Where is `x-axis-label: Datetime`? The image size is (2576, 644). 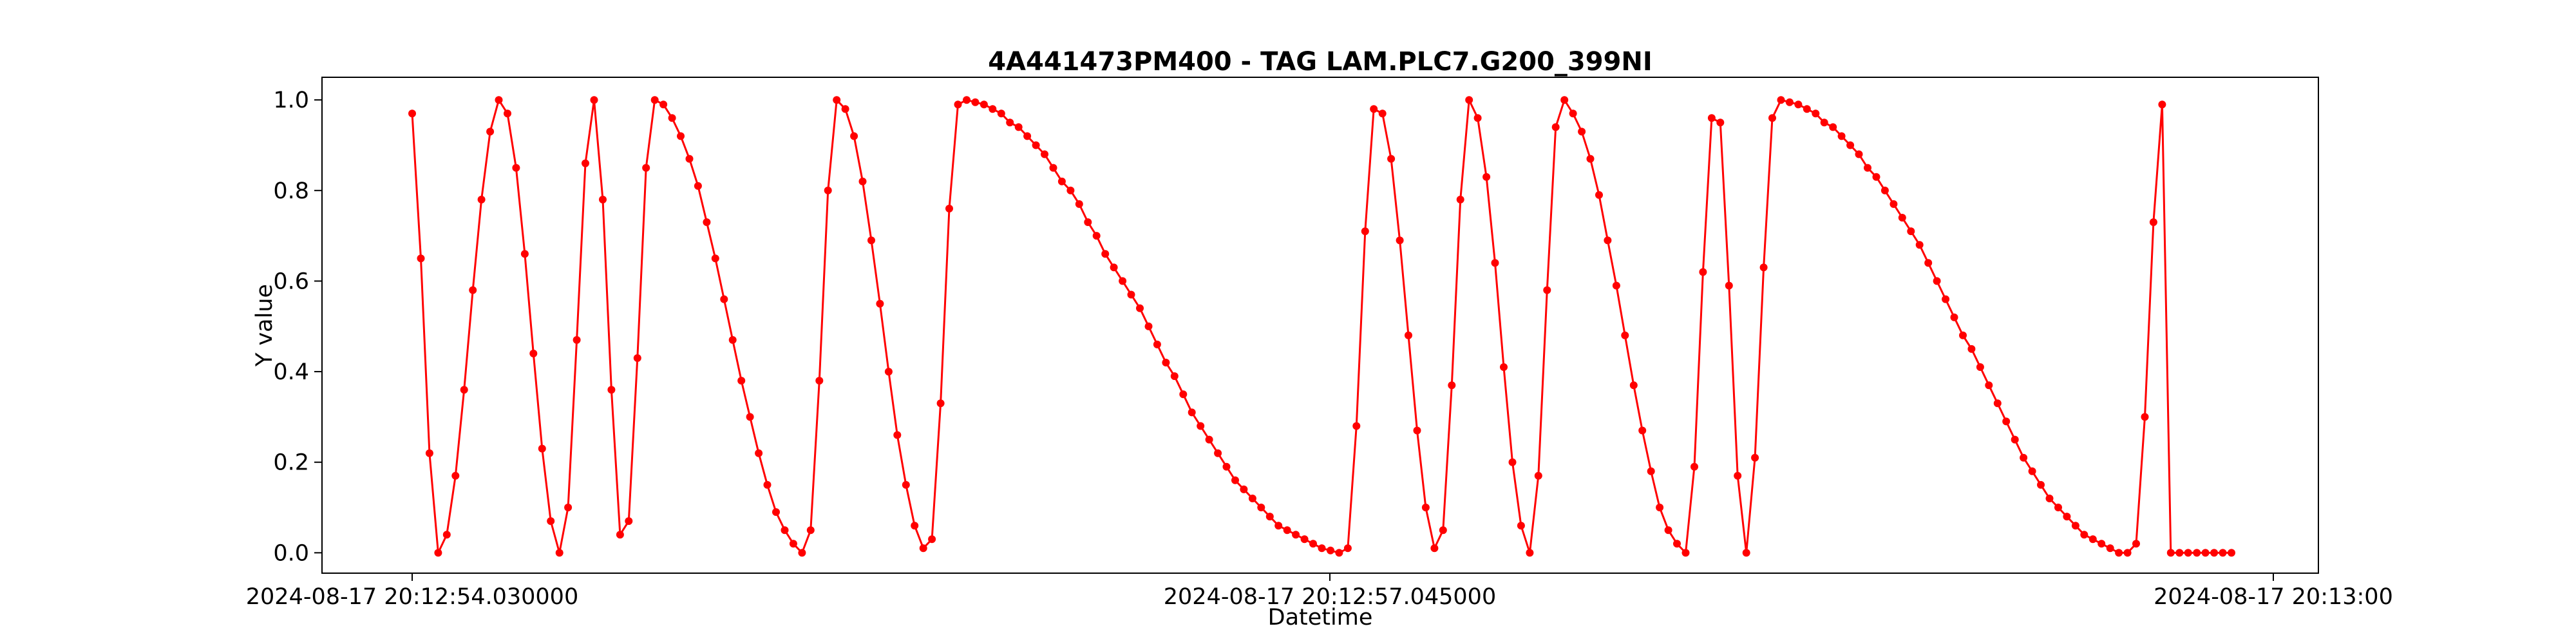
x-axis-label: Datetime is located at coordinates (1320, 618).